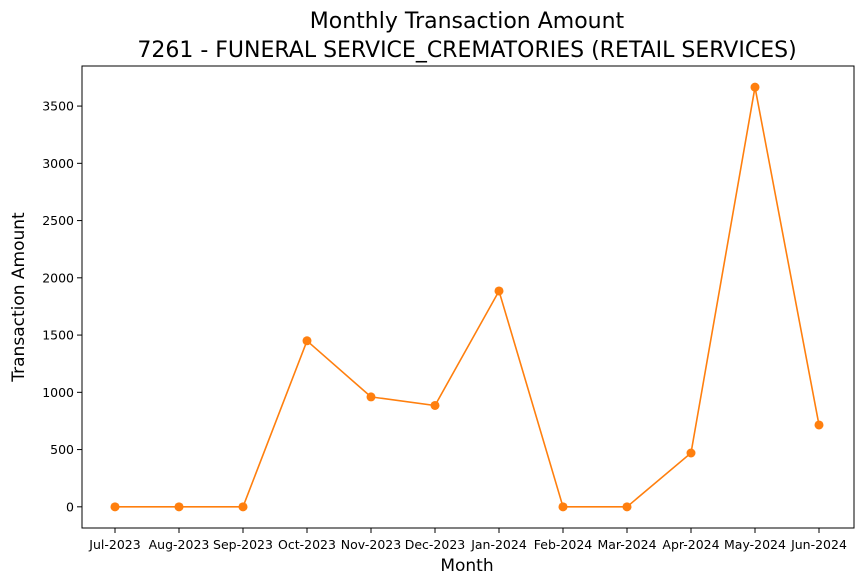 The image size is (864, 585). Describe the element at coordinates (626, 544) in the screenshot. I see `x-tick-label: Mar-2024` at that location.